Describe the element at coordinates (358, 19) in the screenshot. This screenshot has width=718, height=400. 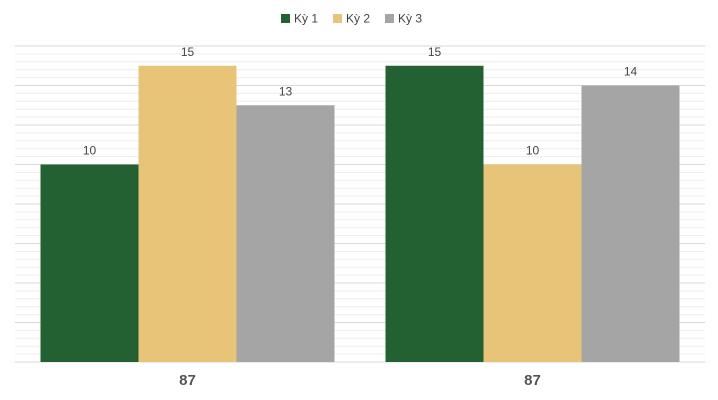
I see `legend-label: Kỳ 2` at that location.